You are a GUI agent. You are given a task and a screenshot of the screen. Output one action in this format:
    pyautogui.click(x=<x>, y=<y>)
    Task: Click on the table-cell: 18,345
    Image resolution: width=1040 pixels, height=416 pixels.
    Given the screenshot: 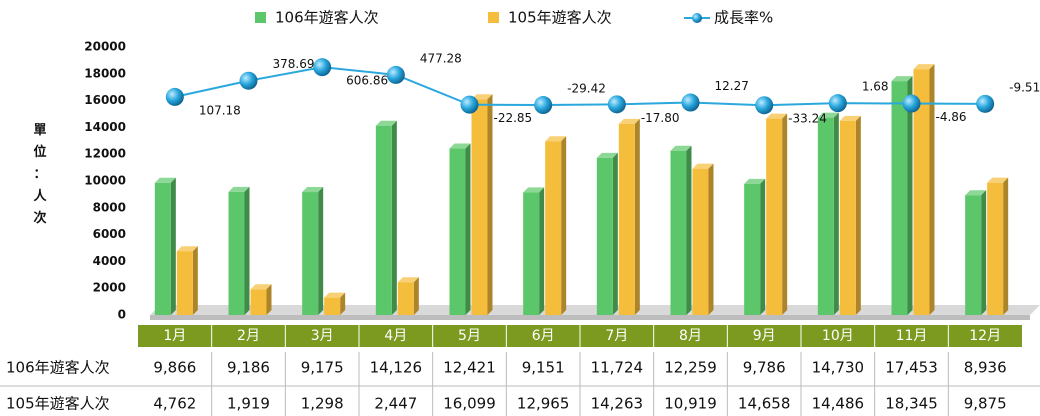 What is the action you would take?
    pyautogui.click(x=911, y=404)
    